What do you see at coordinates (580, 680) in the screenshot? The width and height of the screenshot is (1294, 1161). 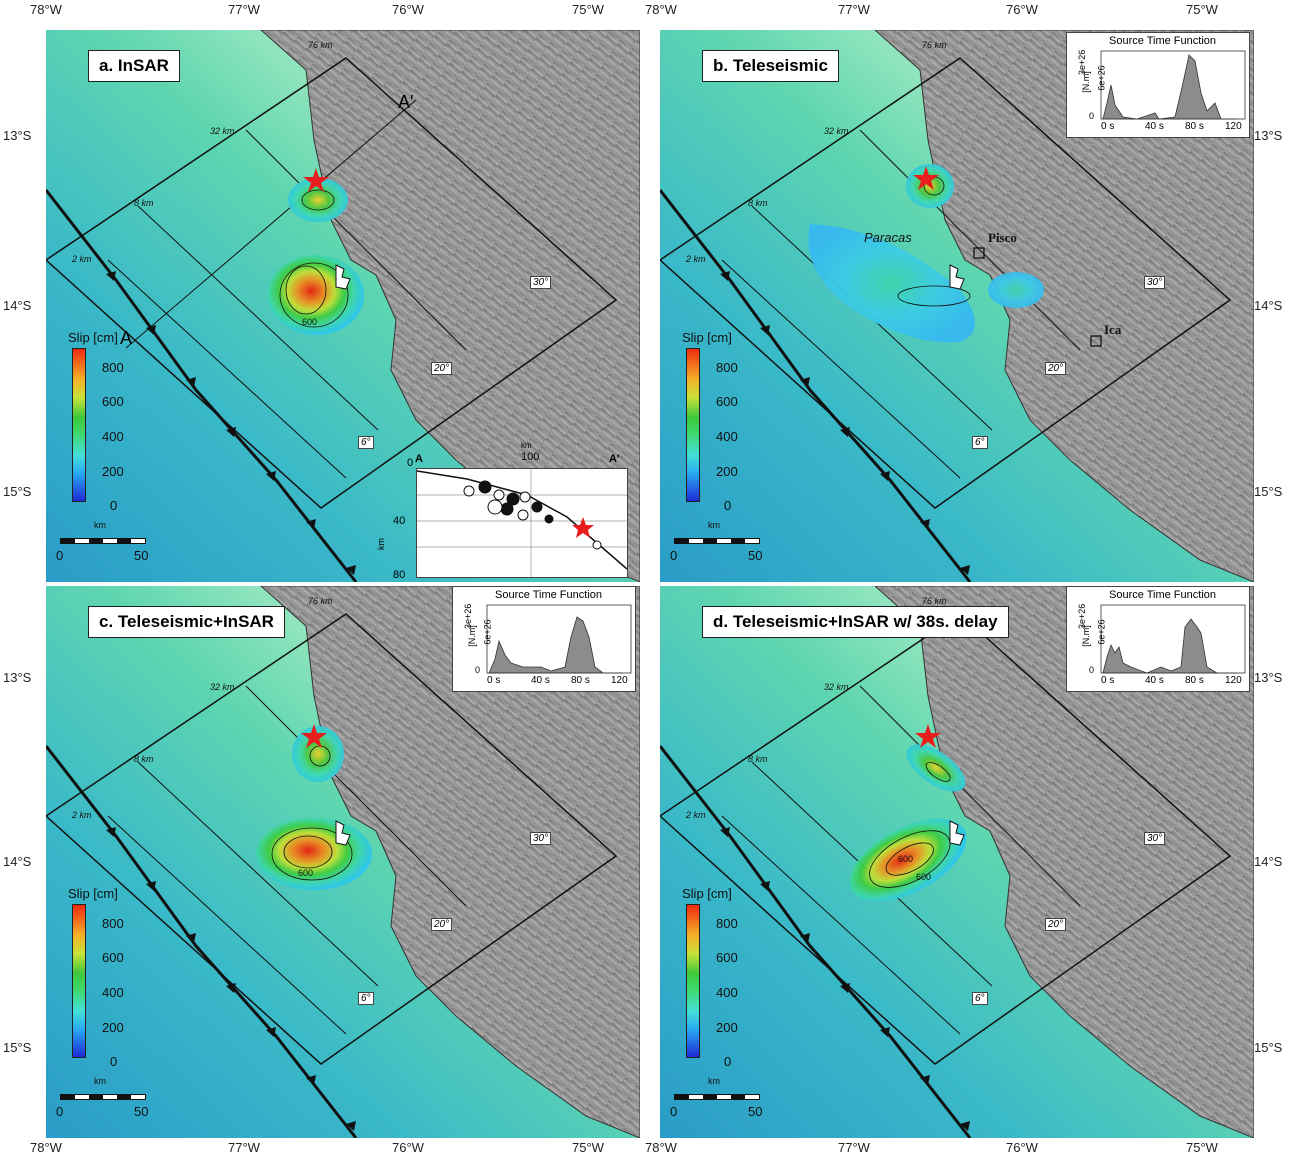 I see `stf-xtick: 80 s` at bounding box center [580, 680].